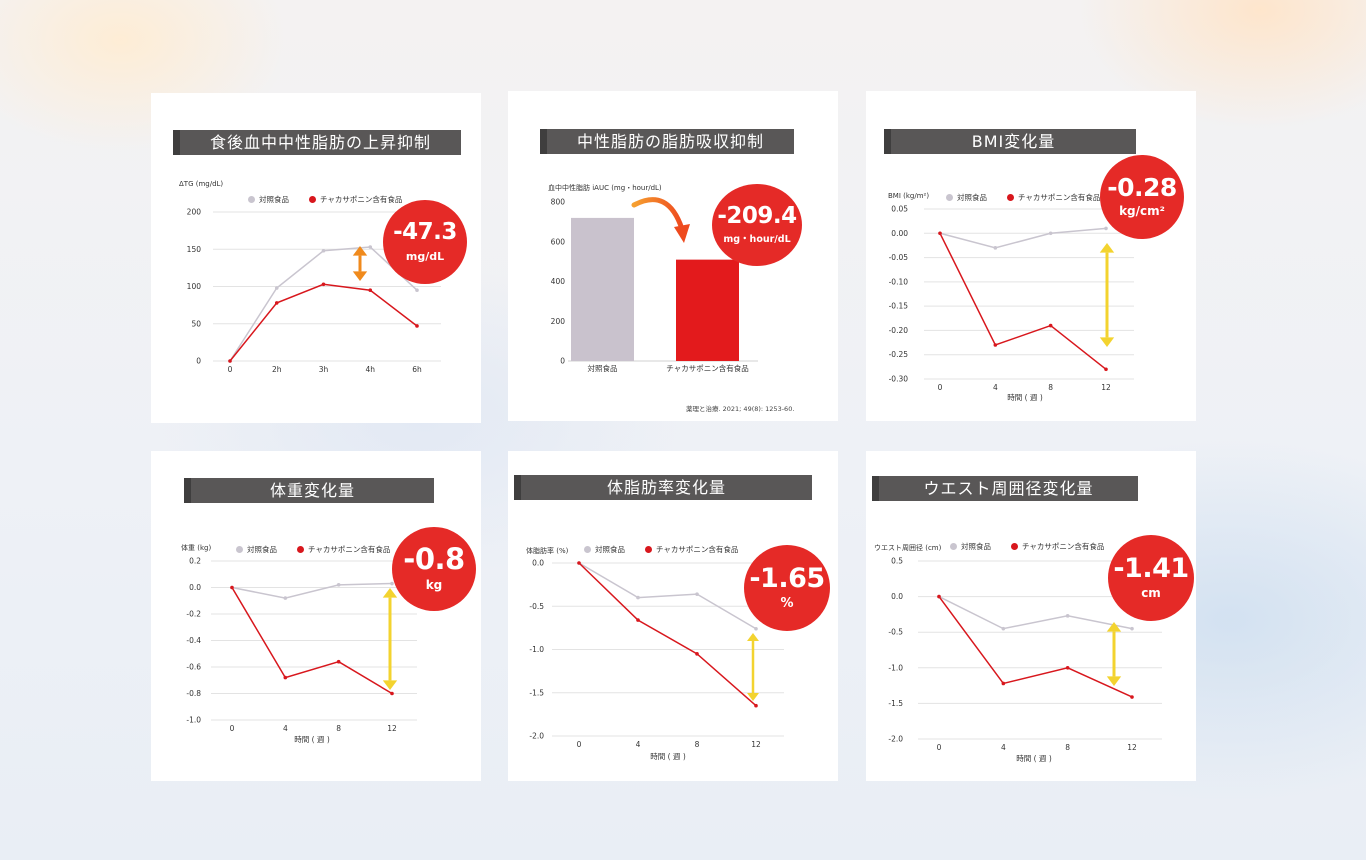 The width and height of the screenshot is (1366, 860). I want to click on x-tick-label: 2h, so click(277, 369).